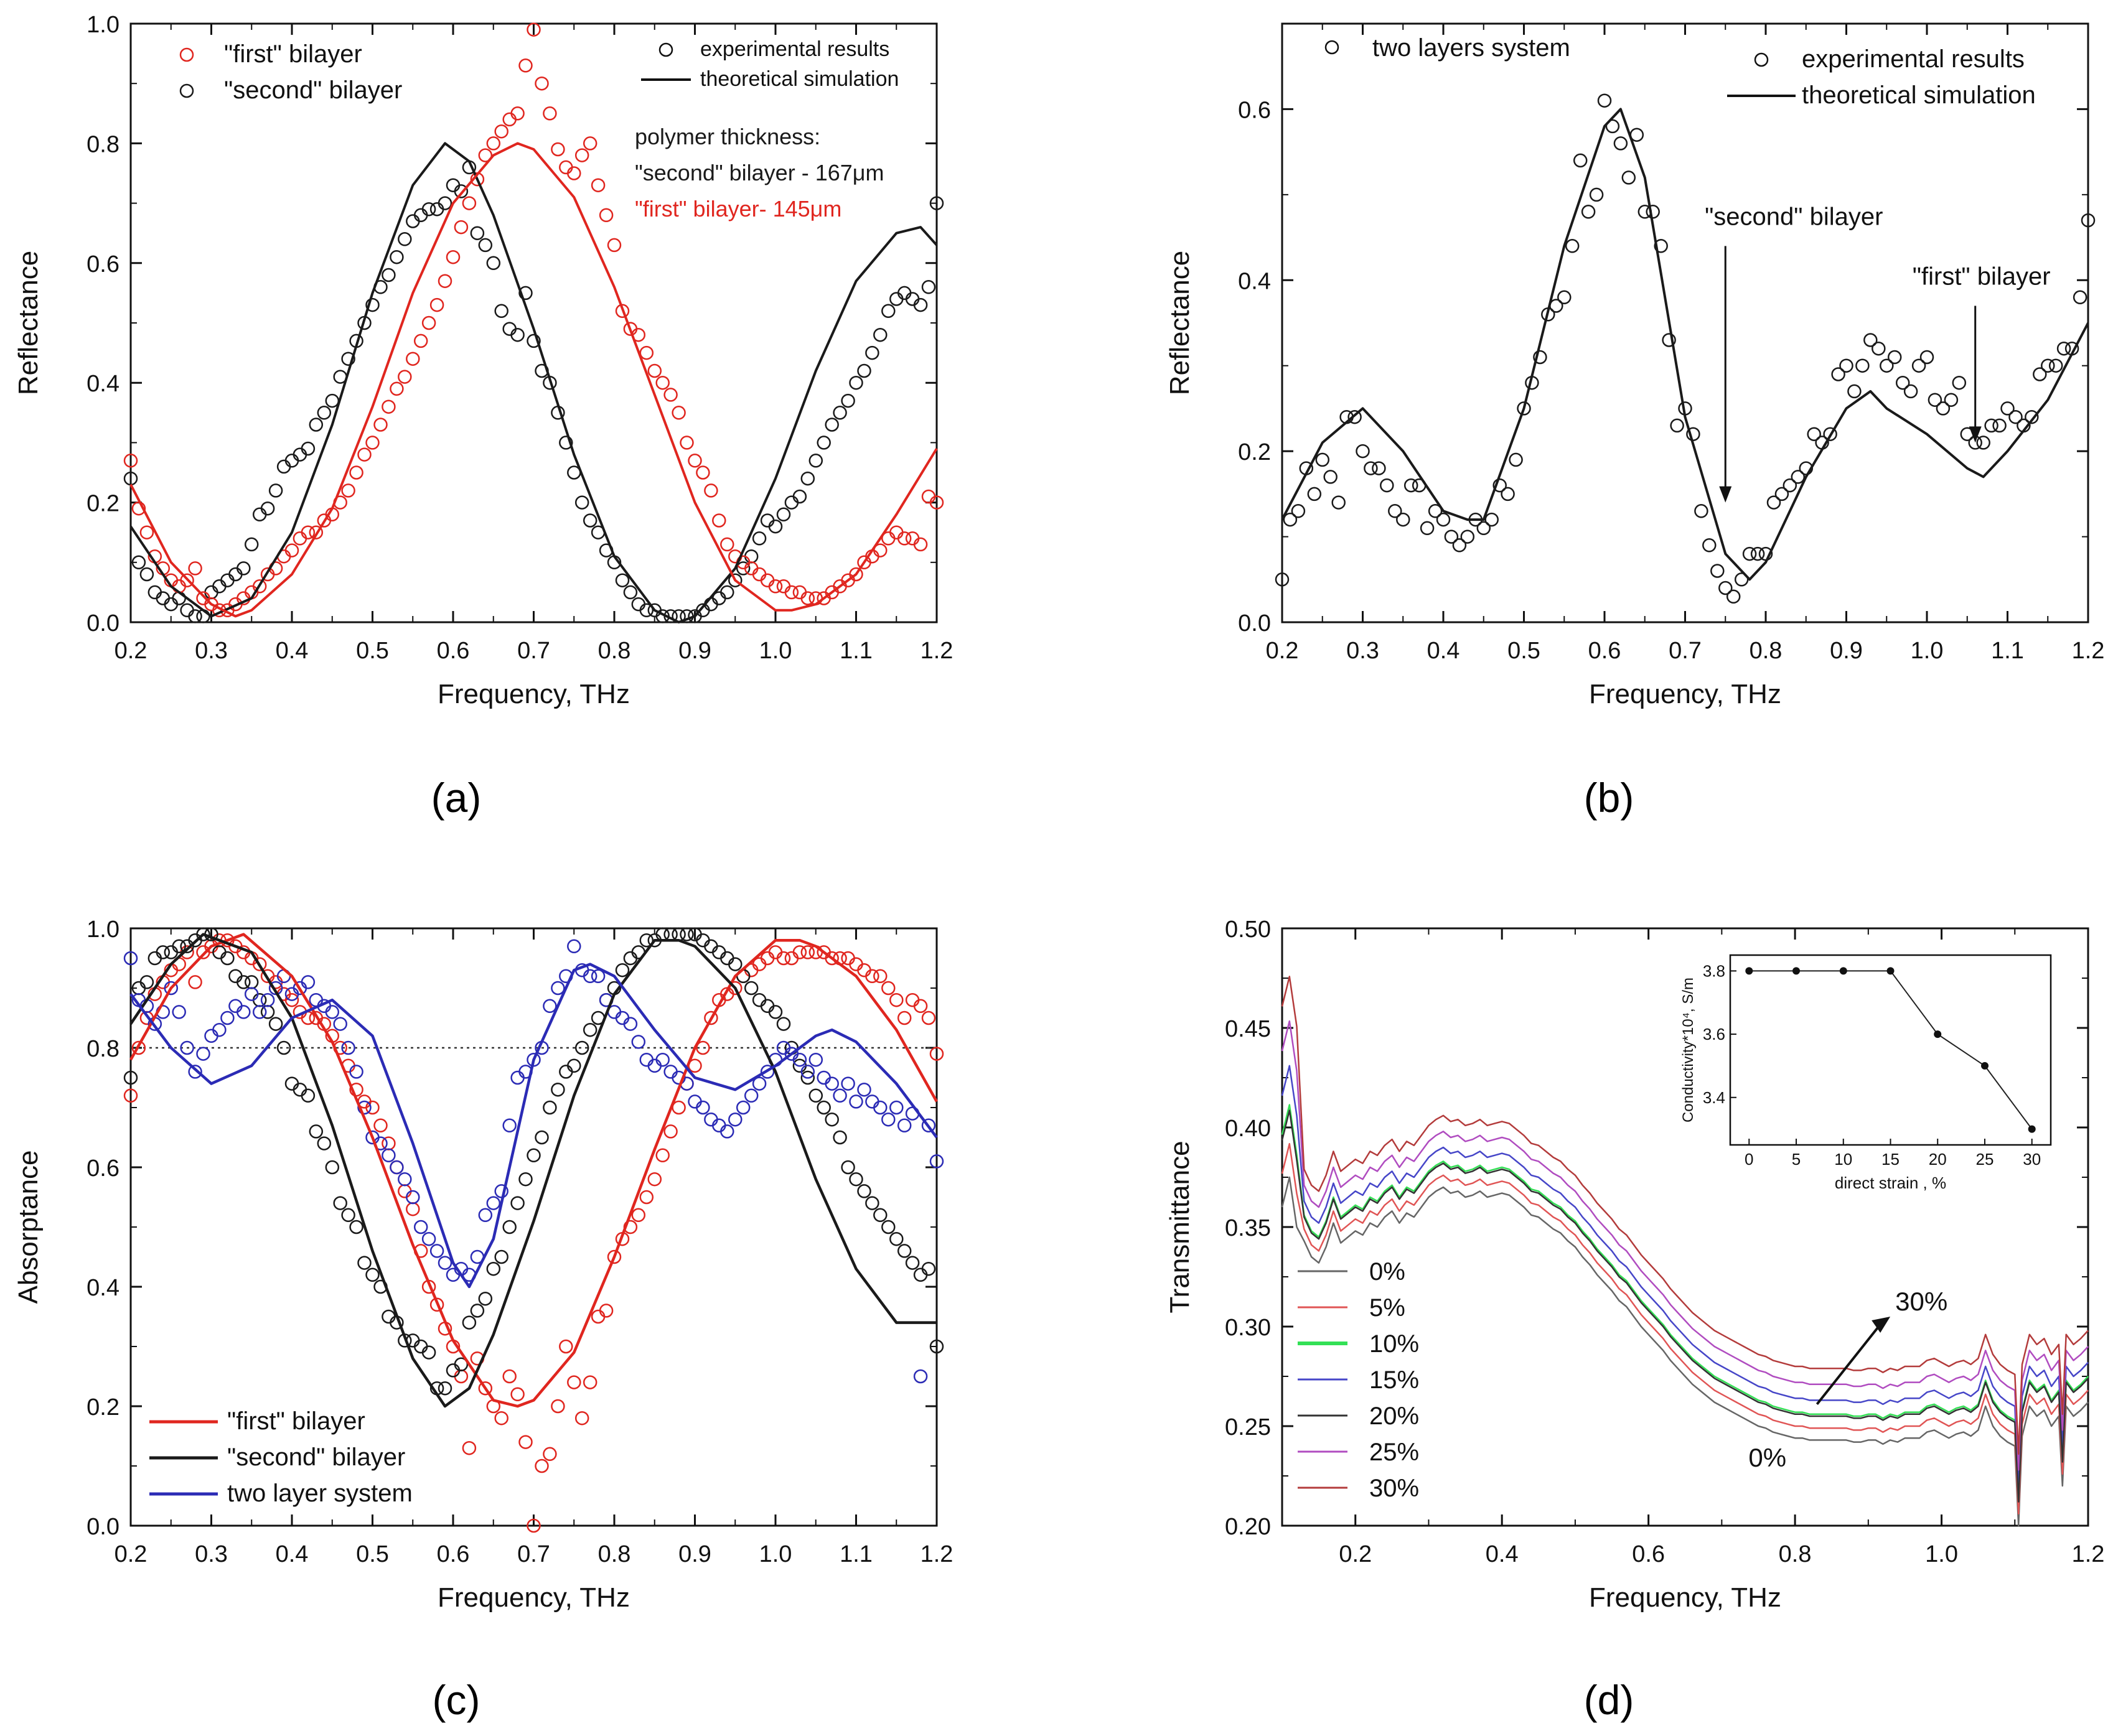  I want to click on y-tick-label: 0.25, so click(1248, 1427).